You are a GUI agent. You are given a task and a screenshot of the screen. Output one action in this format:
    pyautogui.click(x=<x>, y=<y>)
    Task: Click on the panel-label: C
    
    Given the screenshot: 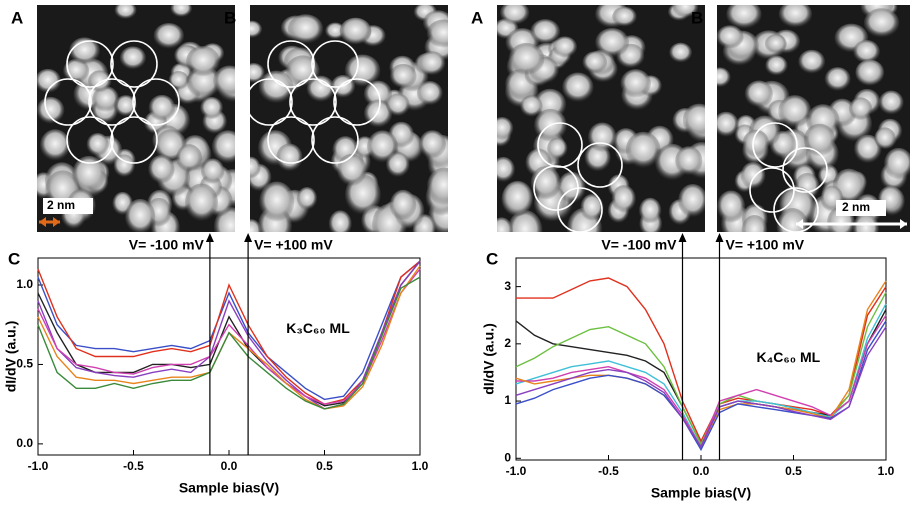 What is the action you would take?
    pyautogui.click(x=14, y=258)
    